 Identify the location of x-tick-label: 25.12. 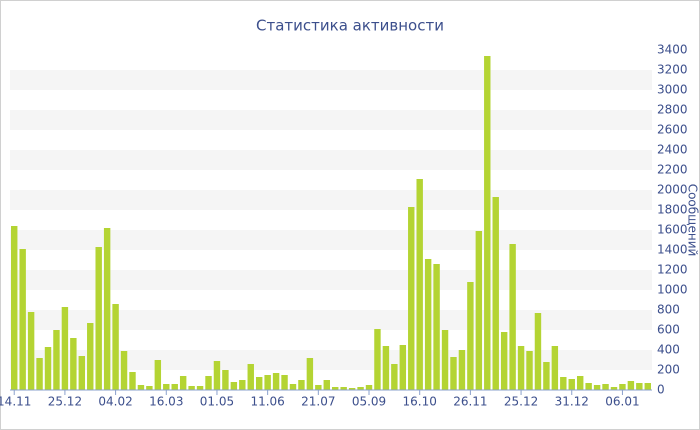
(521, 402).